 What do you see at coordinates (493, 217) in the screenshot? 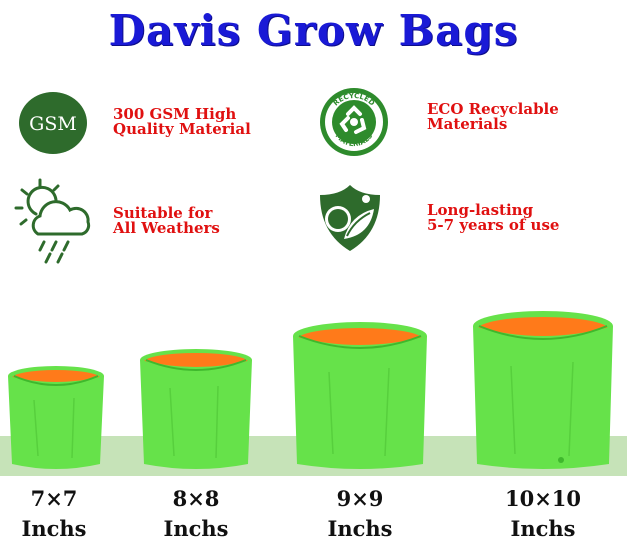
I see `feature-text-long-lasting: Long-lasting 5-7 years of use` at bounding box center [493, 217].